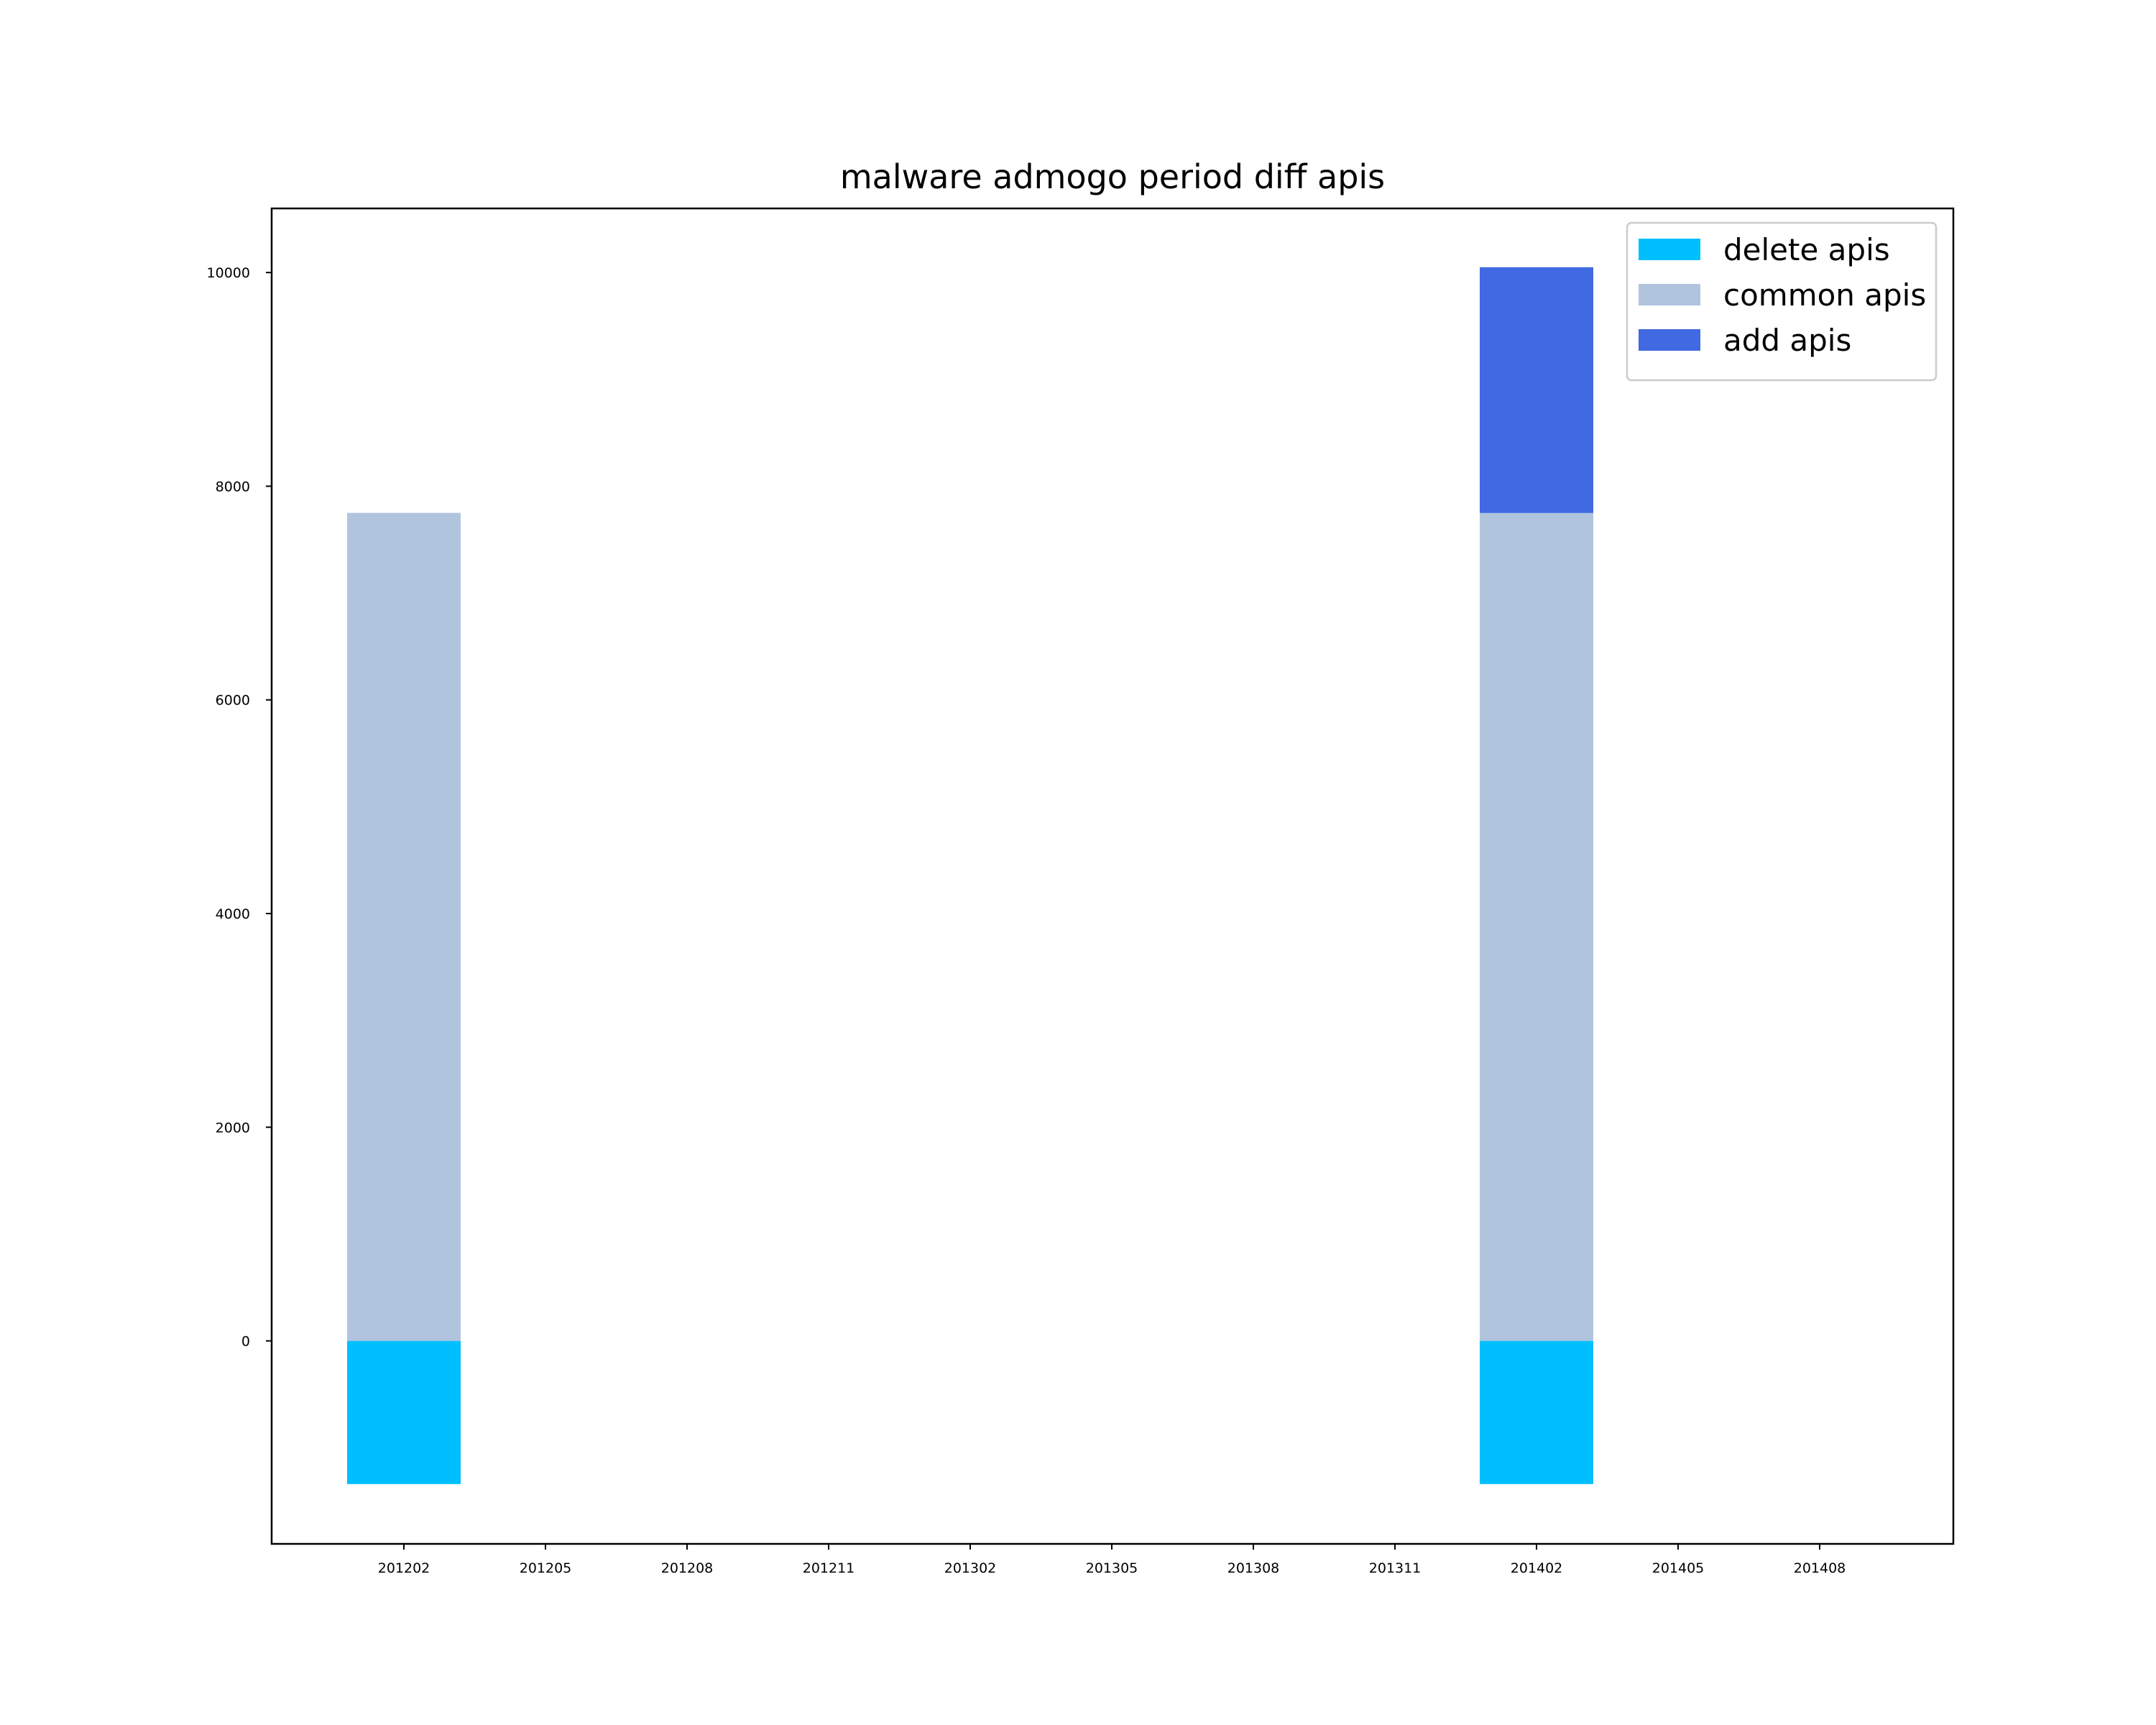 The image size is (2156, 1725). Describe the element at coordinates (1113, 176) in the screenshot. I see `chart-title: malware admogo period diff apis` at that location.